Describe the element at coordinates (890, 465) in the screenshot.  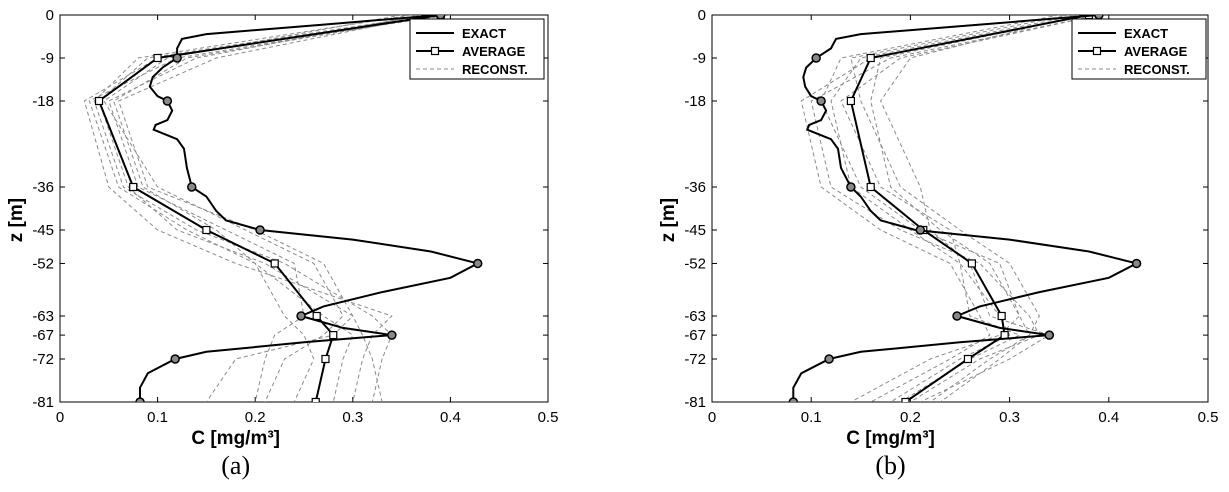
I see `panel-label: (b)` at that location.